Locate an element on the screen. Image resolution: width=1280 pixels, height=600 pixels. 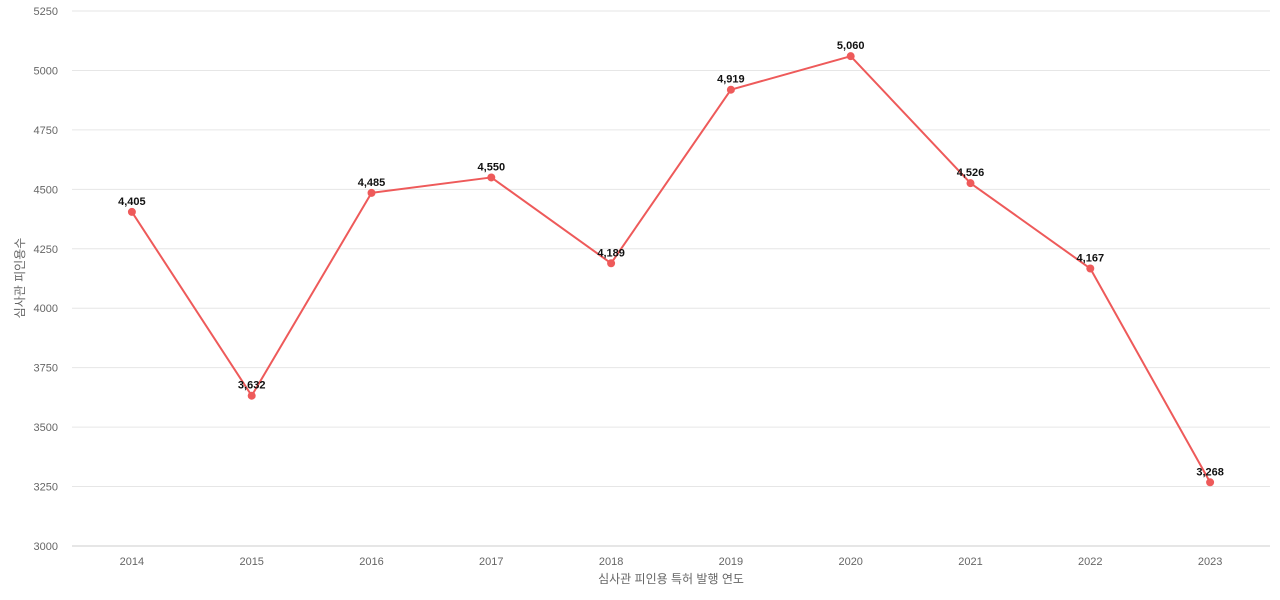
y-axis-ticks: 3000 3250 3500 3750 4000 4250 4500 4750 5000 5250 is located at coordinates (46, 279).